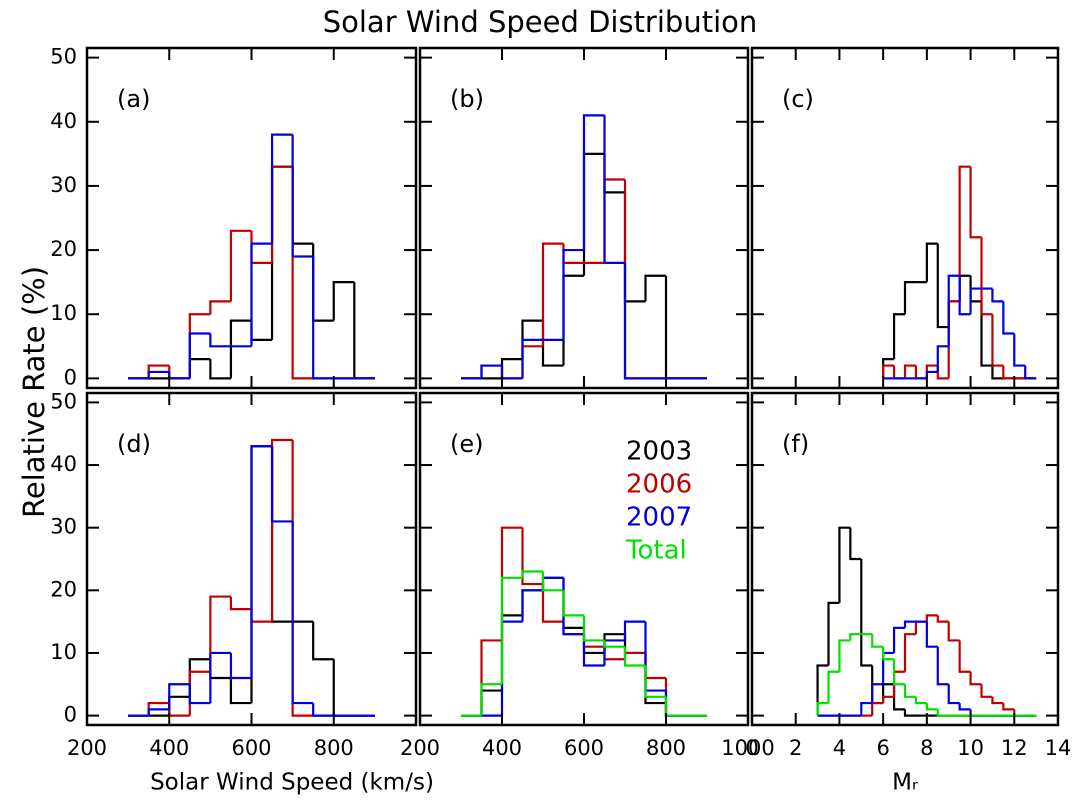 The height and width of the screenshot is (804, 1074). I want to click on legend-label: 2006, so click(659, 485).